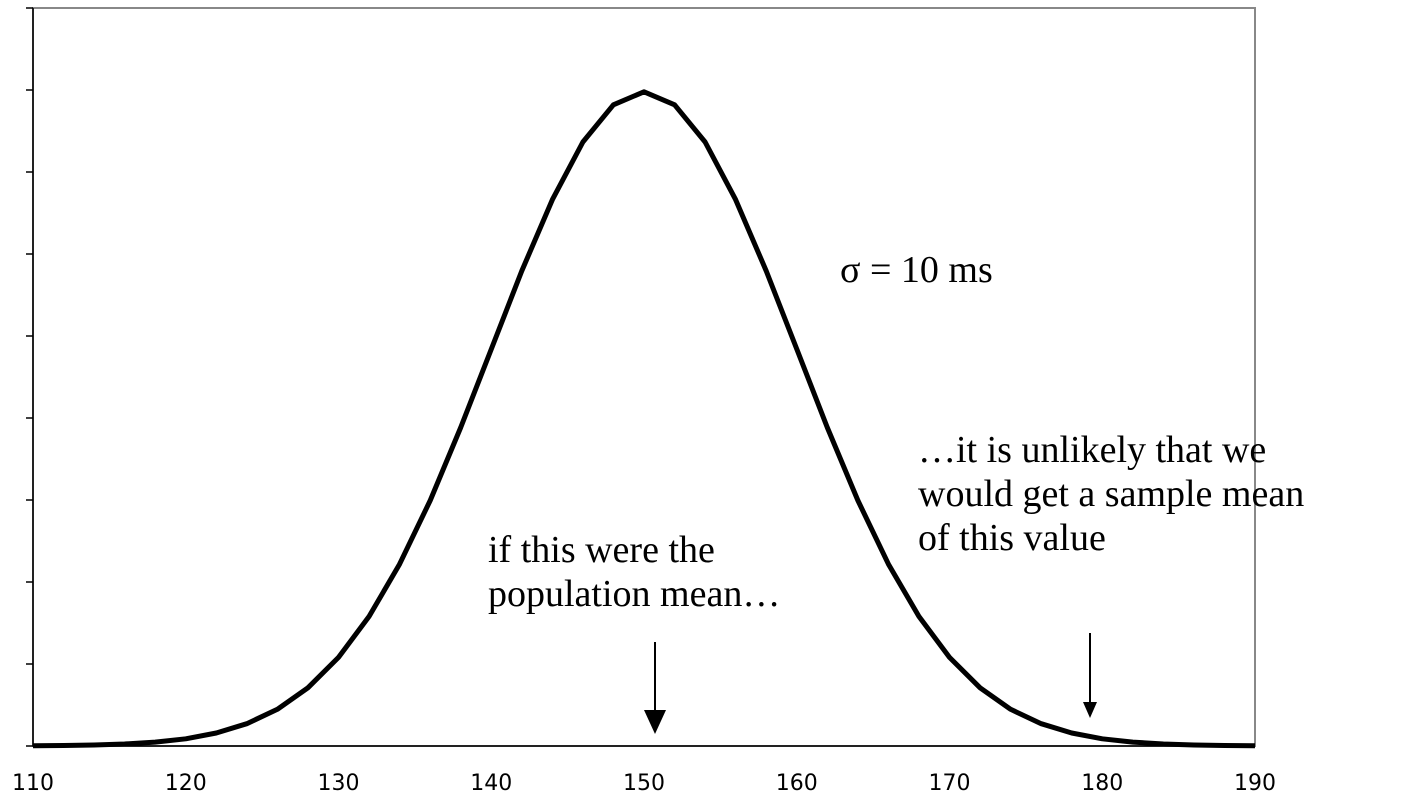 Image resolution: width=1420 pixels, height=804 pixels. What do you see at coordinates (950, 783) in the screenshot?
I see `x-tick-label: 170` at bounding box center [950, 783].